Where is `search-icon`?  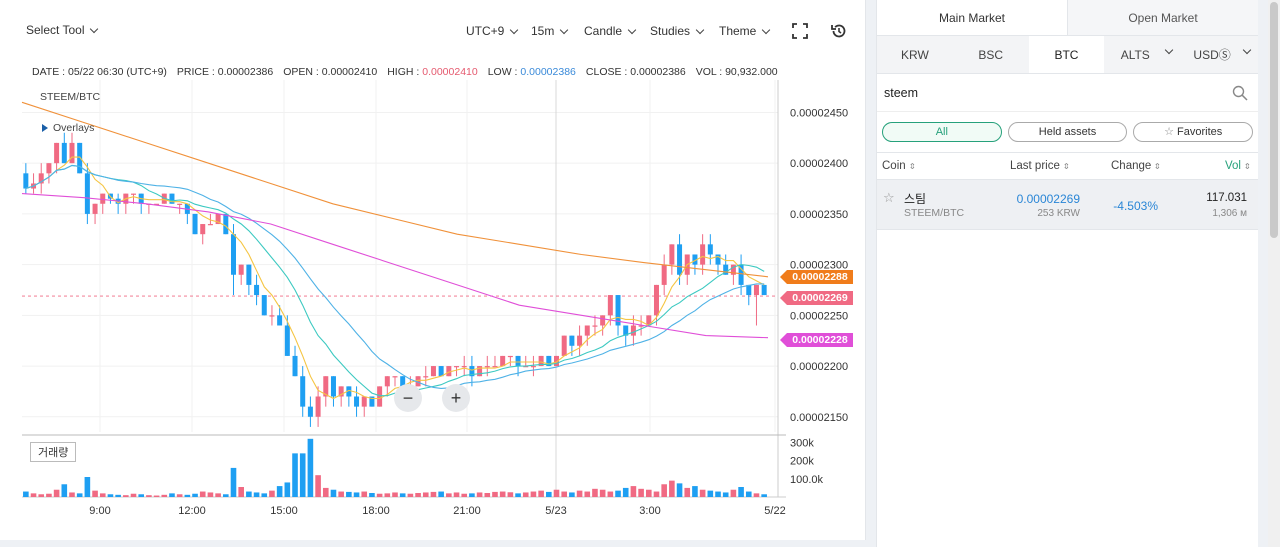
search-icon is located at coordinates (1240, 93).